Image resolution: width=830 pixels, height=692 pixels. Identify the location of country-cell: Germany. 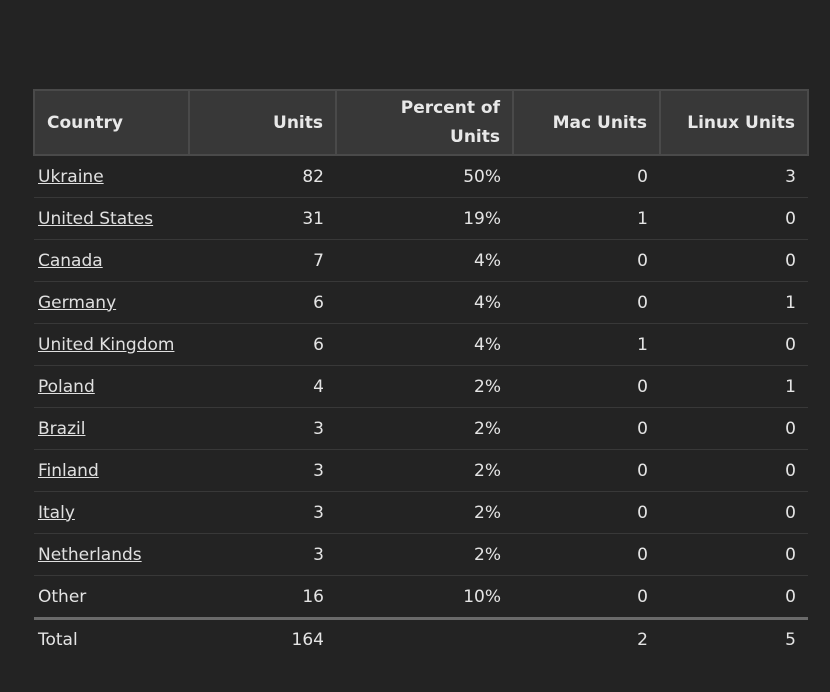
(111, 302).